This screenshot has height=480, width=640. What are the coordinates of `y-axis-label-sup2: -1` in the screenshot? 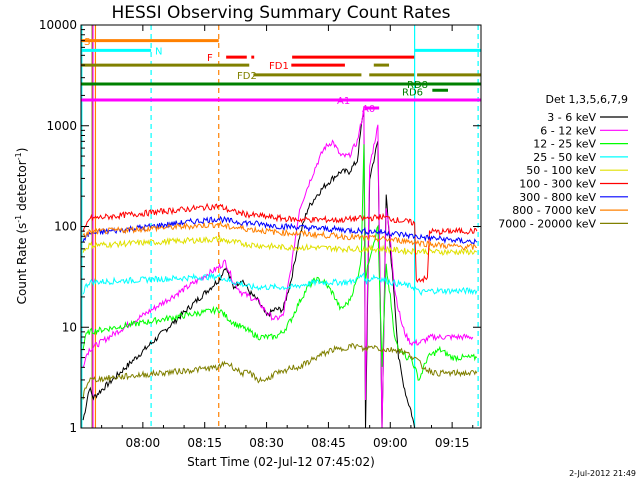 It's located at (18, 156).